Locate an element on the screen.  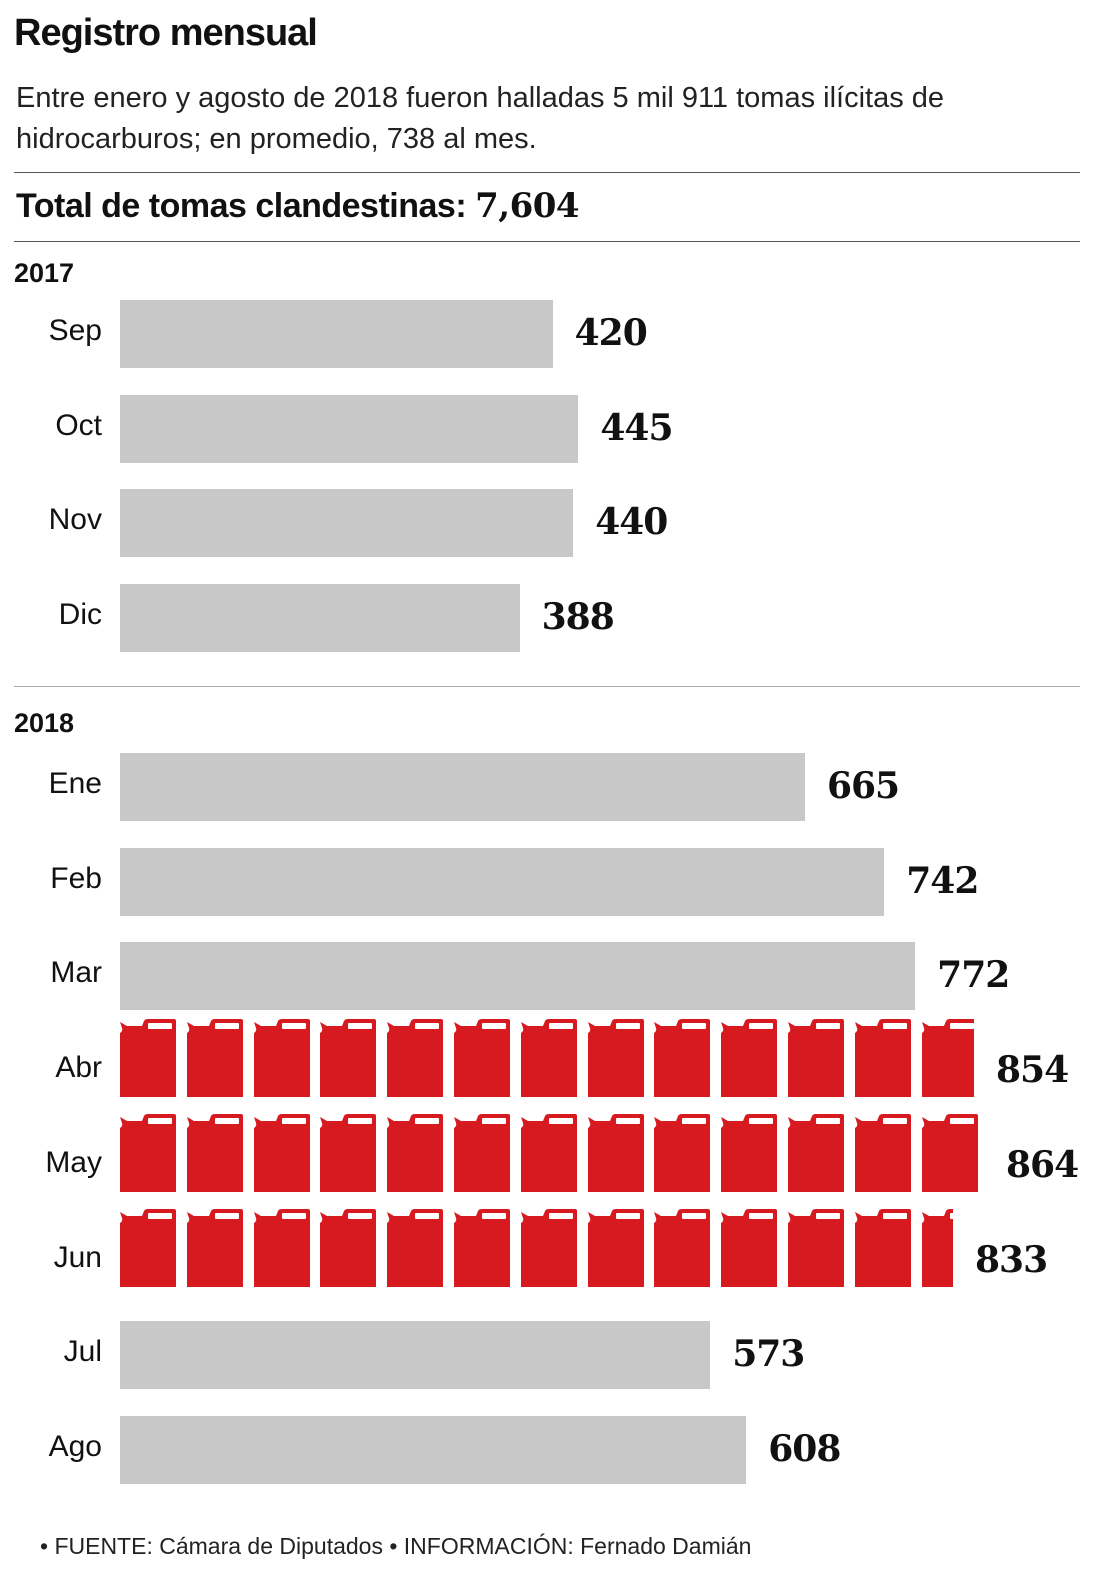
value-label: 864 is located at coordinates (1042, 1164).